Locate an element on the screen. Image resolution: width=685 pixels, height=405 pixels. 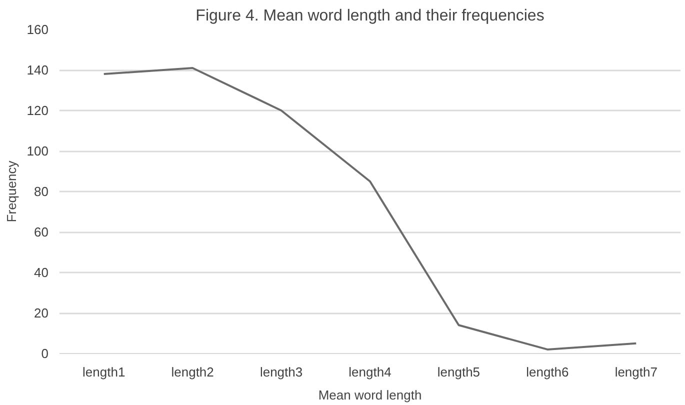
y-tick-label: 160 is located at coordinates (37, 29).